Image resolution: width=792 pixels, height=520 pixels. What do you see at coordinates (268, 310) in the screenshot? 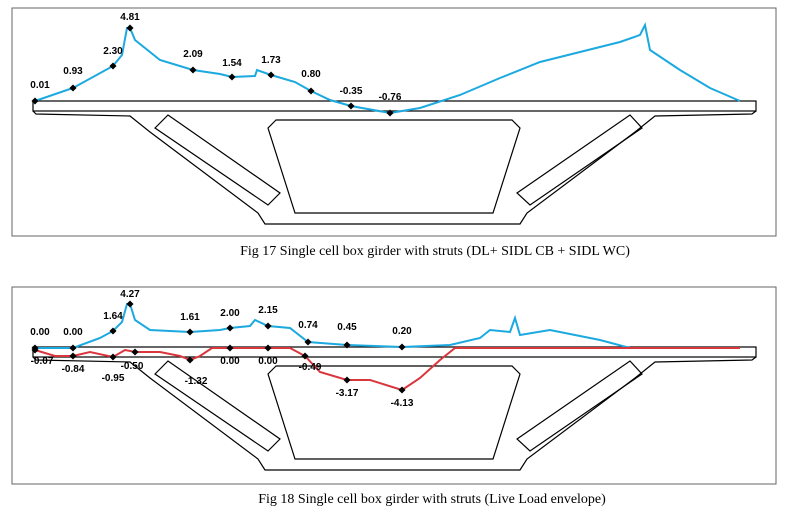
I see `value-label: 2.15` at bounding box center [268, 310].